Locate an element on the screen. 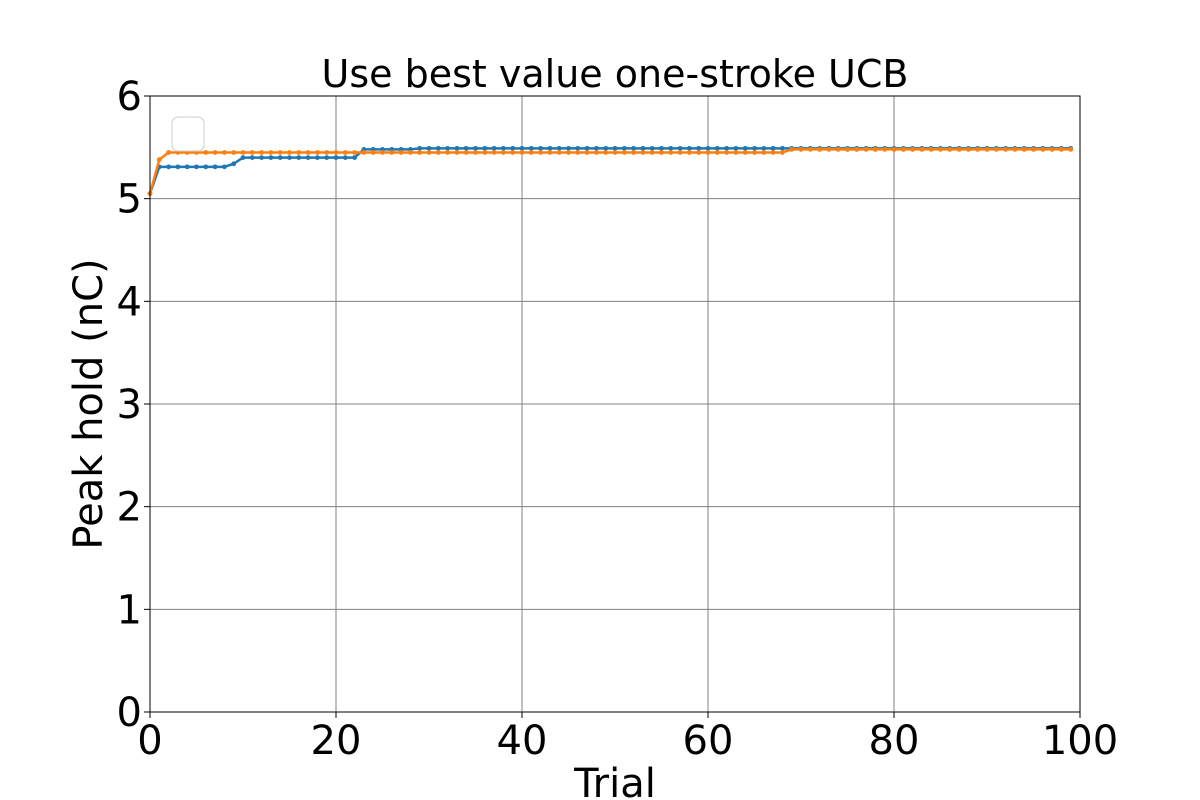 This screenshot has width=1200, height=800. y-tick-label: 6 is located at coordinates (129, 97).